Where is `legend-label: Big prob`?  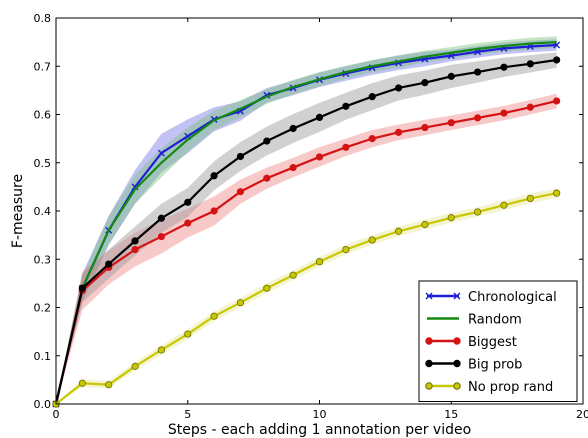
legend-label: Big prob is located at coordinates (495, 365).